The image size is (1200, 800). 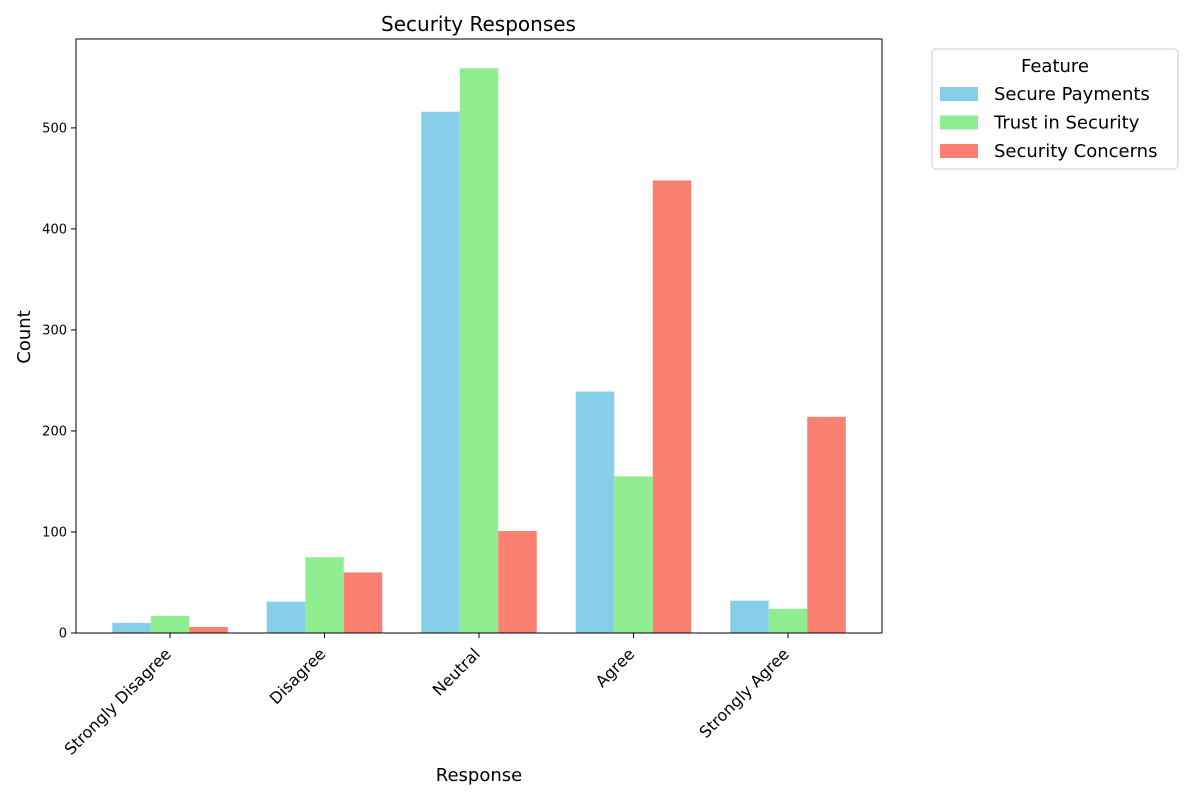 I want to click on bar-trust-in-security-neutral, so click(x=479, y=351).